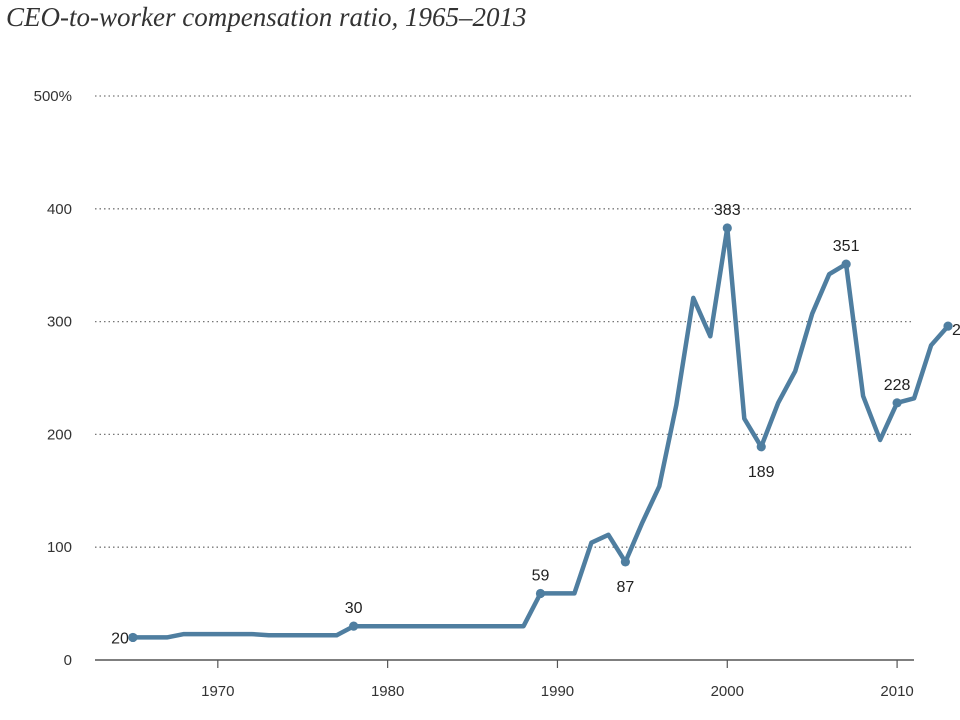  I want to click on x-tick-label: 1980, so click(387, 691).